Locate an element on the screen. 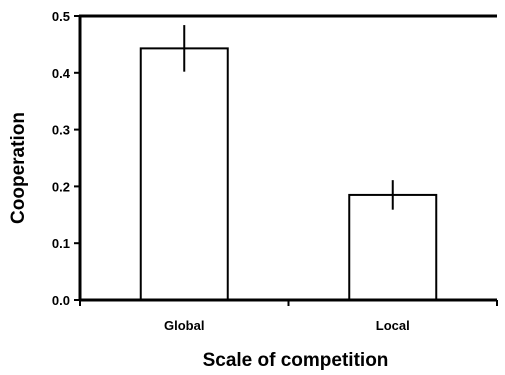 Image resolution: width=505 pixels, height=375 pixels. y-tick-label: 0.4 is located at coordinates (61, 73).